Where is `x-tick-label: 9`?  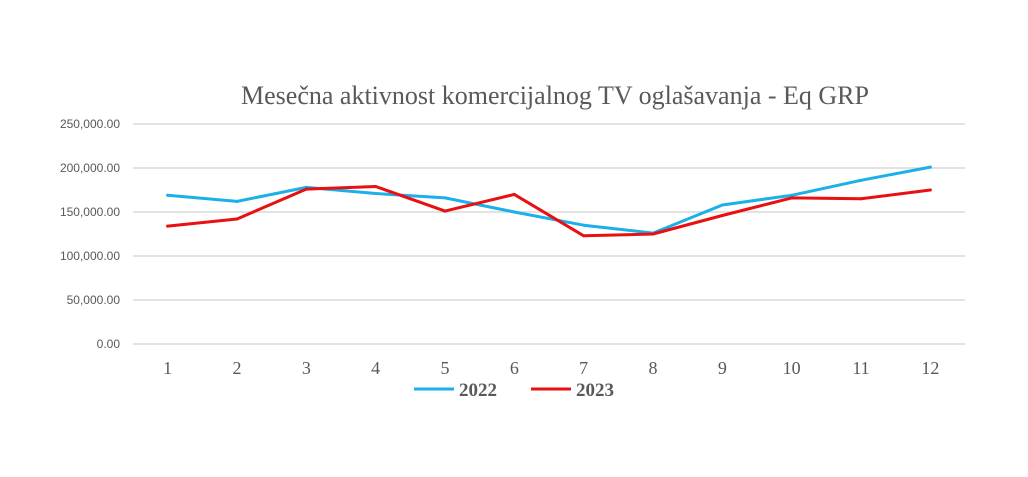 x-tick-label: 9 is located at coordinates (722, 368).